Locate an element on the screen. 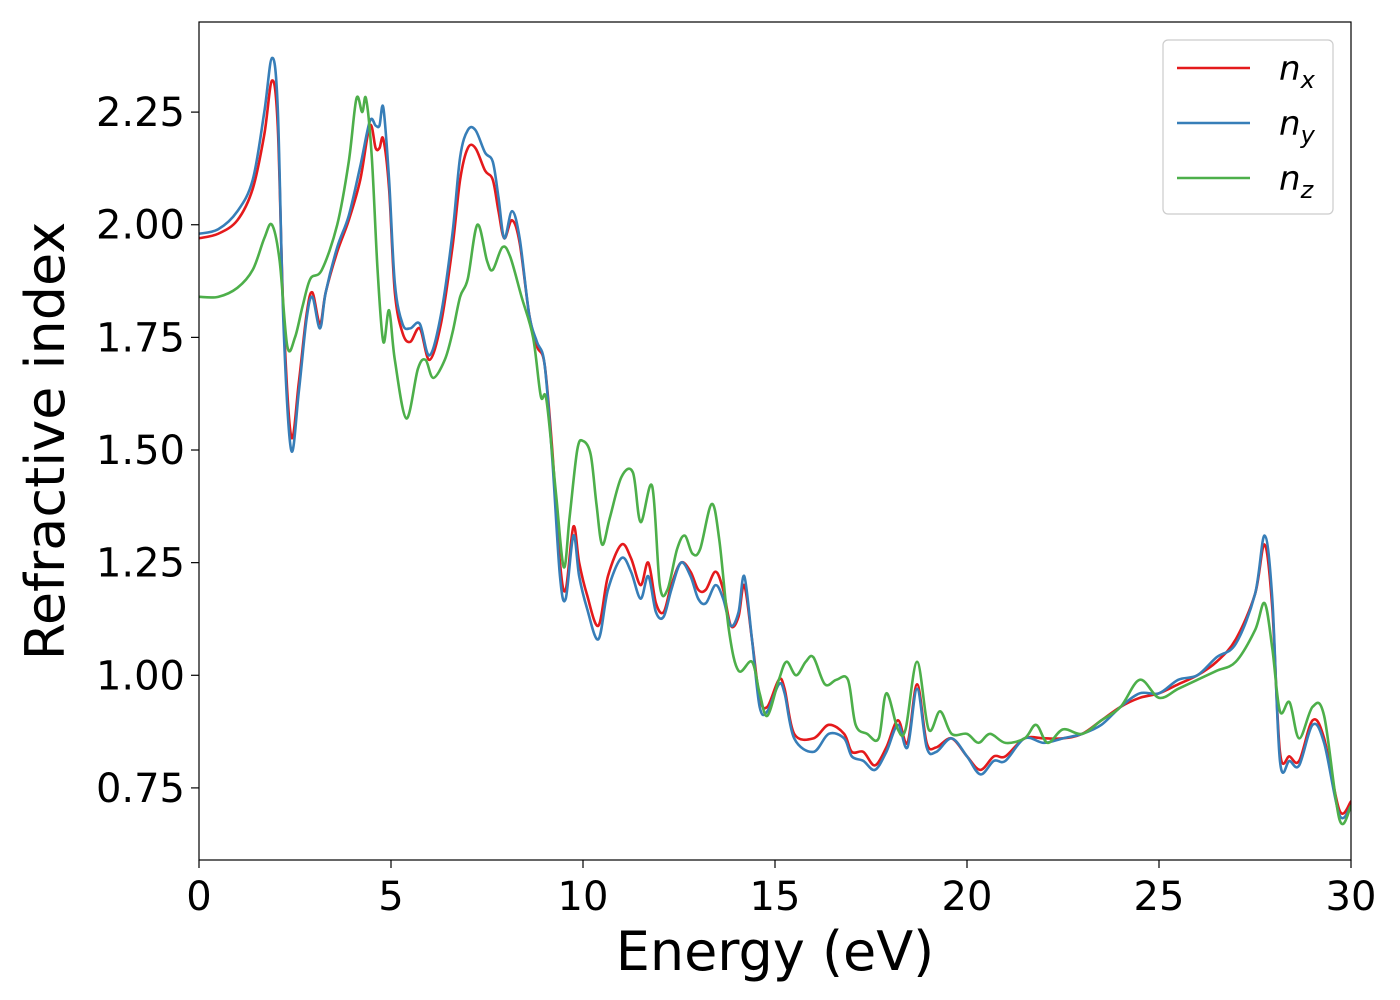 The image size is (1400, 1000). y-tick-label: 1.75 is located at coordinates (140, 338).